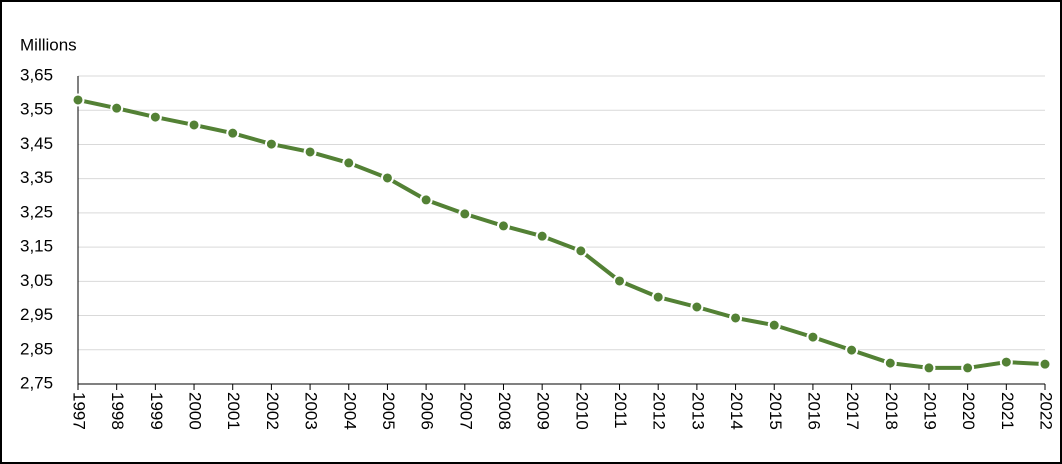 This screenshot has width=1062, height=464. Describe the element at coordinates (36, 348) in the screenshot. I see `y-tick-label: 2,85` at that location.